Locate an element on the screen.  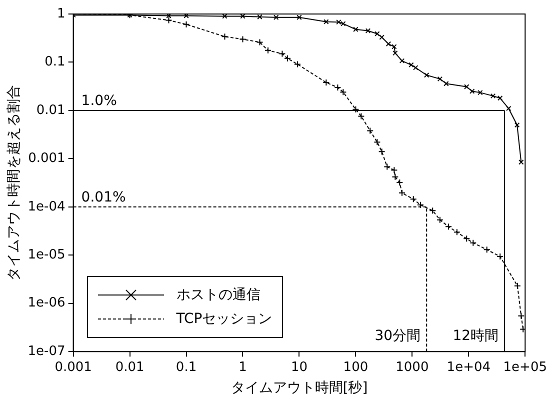
x-tick-label: 1000 is located at coordinates (412, 367).